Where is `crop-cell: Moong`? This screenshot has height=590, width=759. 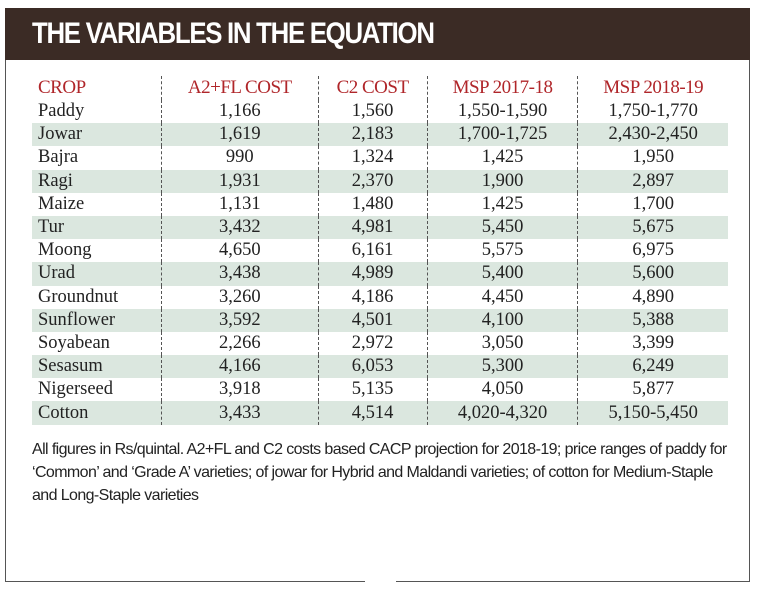 crop-cell: Moong is located at coordinates (65, 250).